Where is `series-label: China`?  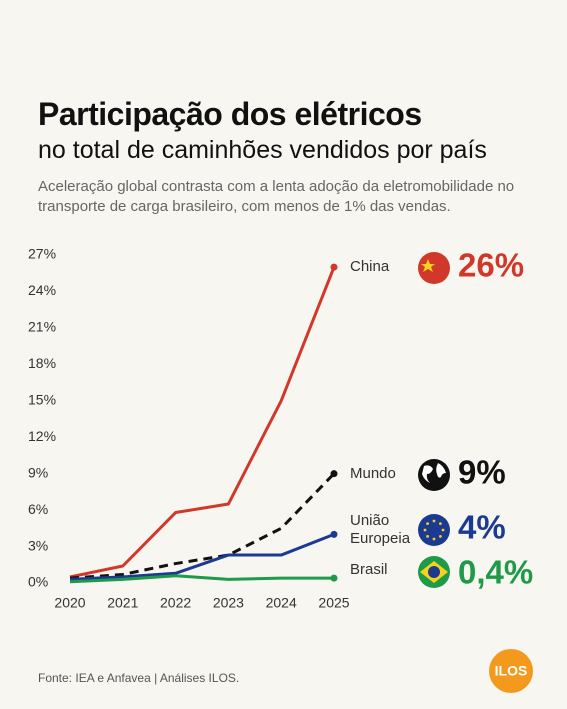 series-label: China is located at coordinates (370, 267).